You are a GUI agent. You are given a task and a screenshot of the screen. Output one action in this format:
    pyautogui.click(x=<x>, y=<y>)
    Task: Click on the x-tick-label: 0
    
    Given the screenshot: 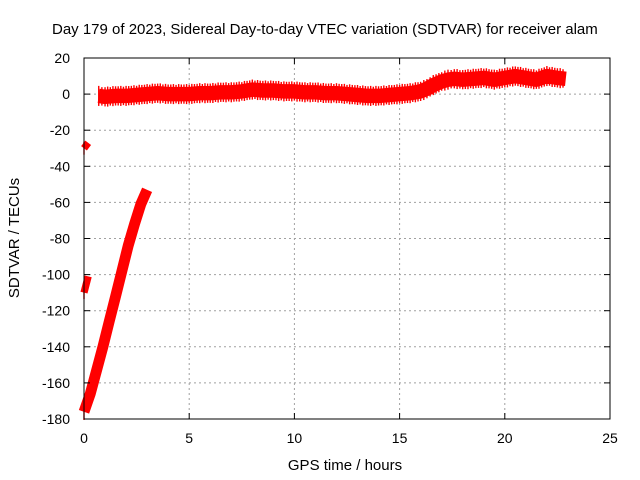 What is the action you would take?
    pyautogui.click(x=84, y=438)
    